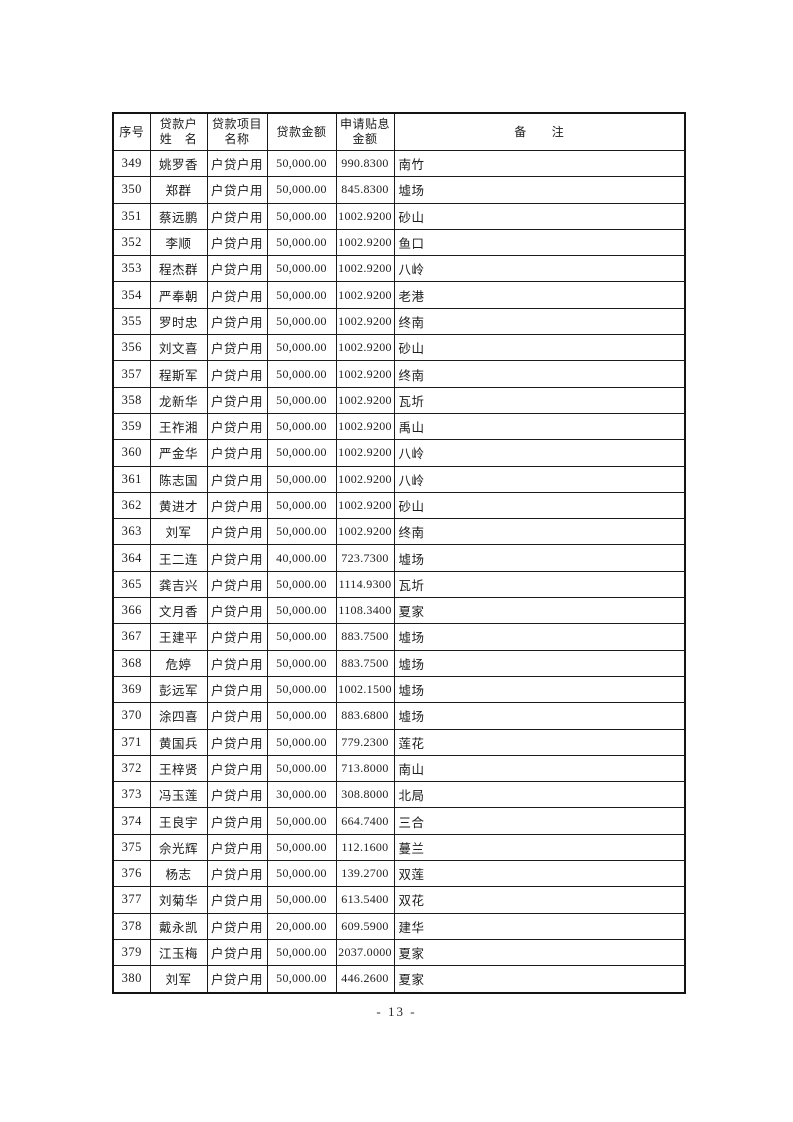 The width and height of the screenshot is (793, 1122). Describe the element at coordinates (399, 163) in the screenshot. I see `table-row: 349 姚罗香 户贷户用 50,000.00 990.8300 南竹` at that location.